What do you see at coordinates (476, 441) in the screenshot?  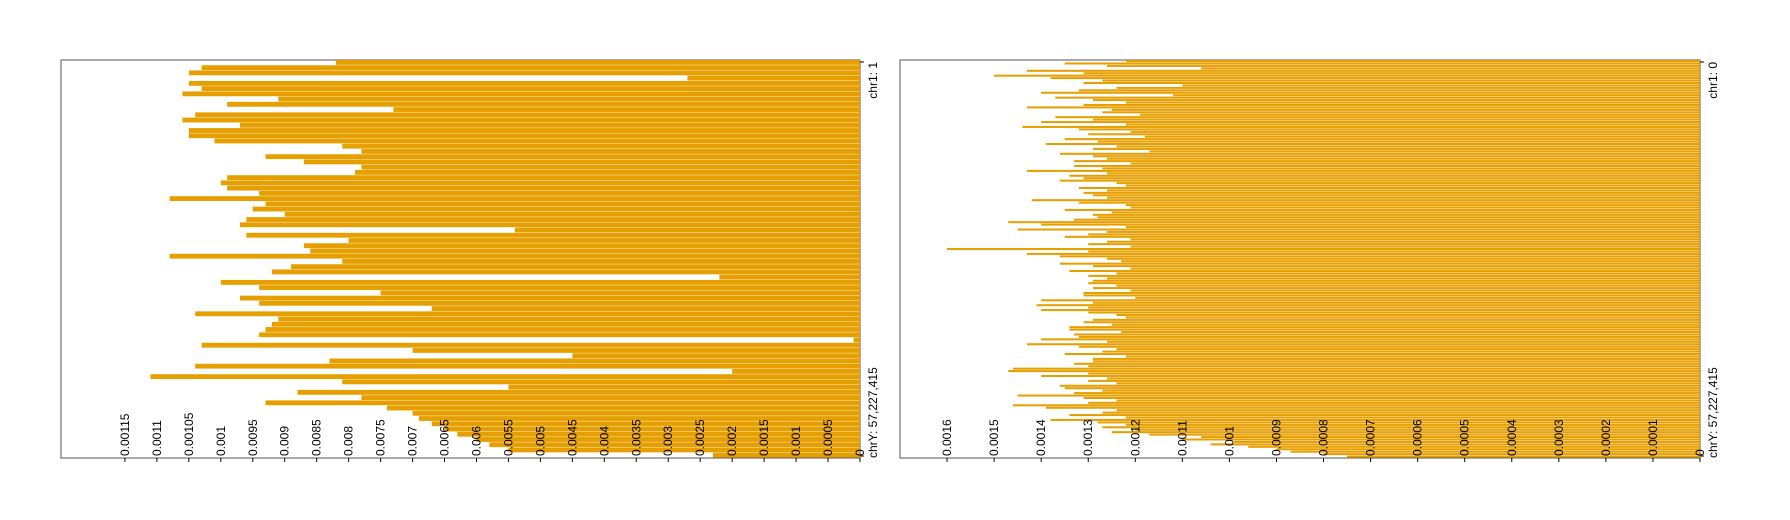 I see `x-tick-label: 0.006` at bounding box center [476, 441].